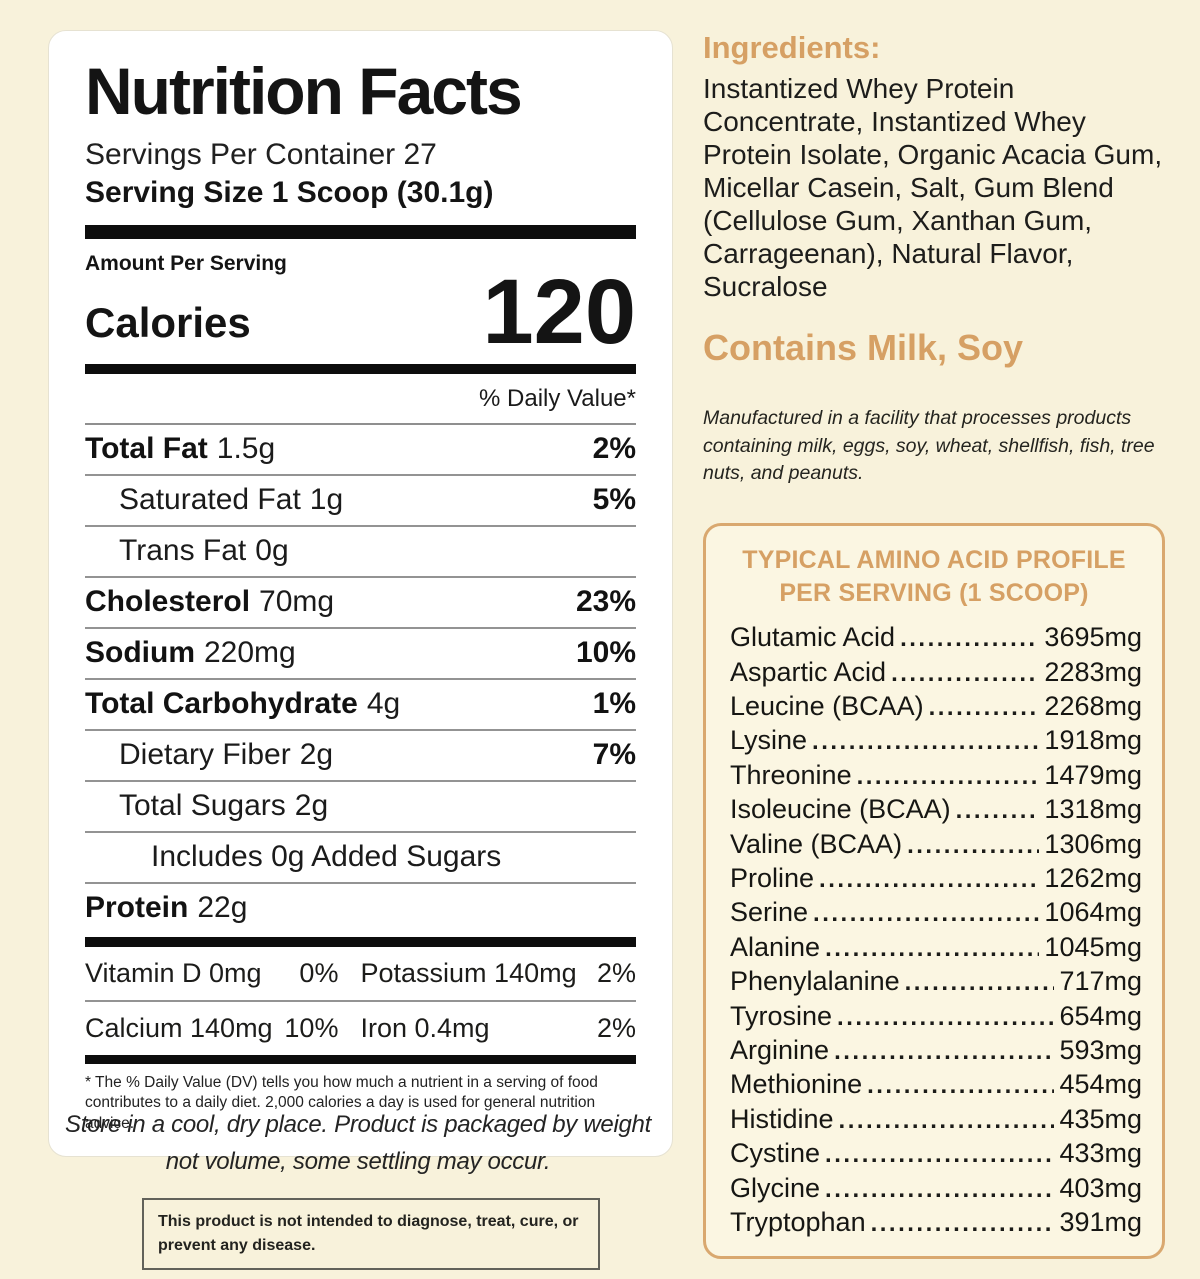  What do you see at coordinates (1093, 946) in the screenshot?
I see `amino-acid-value: 1045mg` at bounding box center [1093, 946].